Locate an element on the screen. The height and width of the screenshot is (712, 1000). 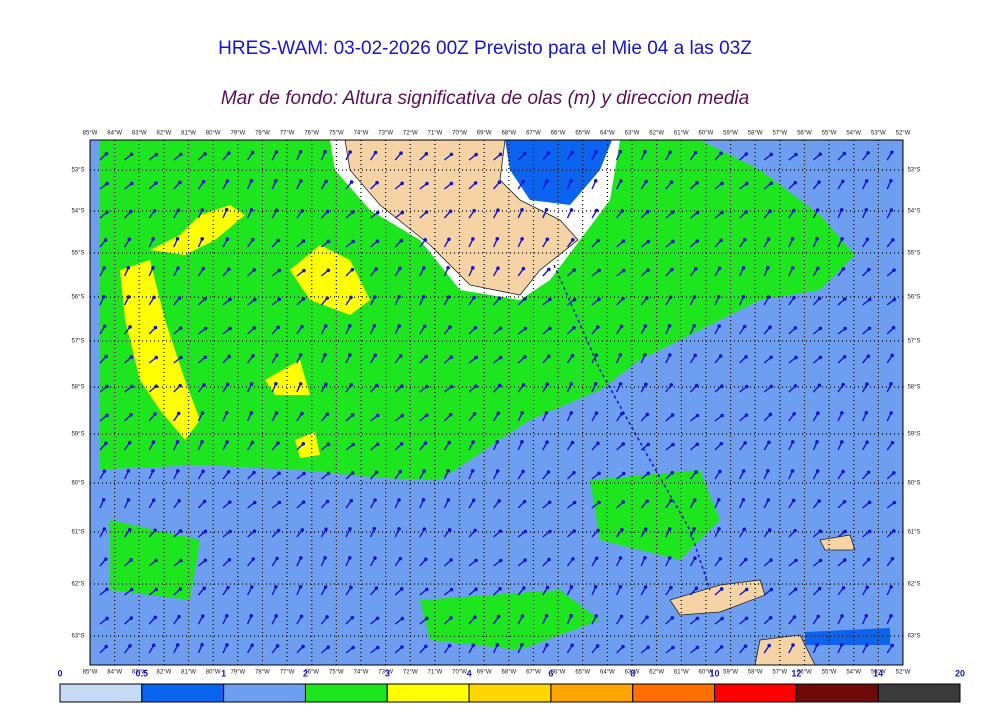
lon-label: 61°W is located at coordinates (681, 134).